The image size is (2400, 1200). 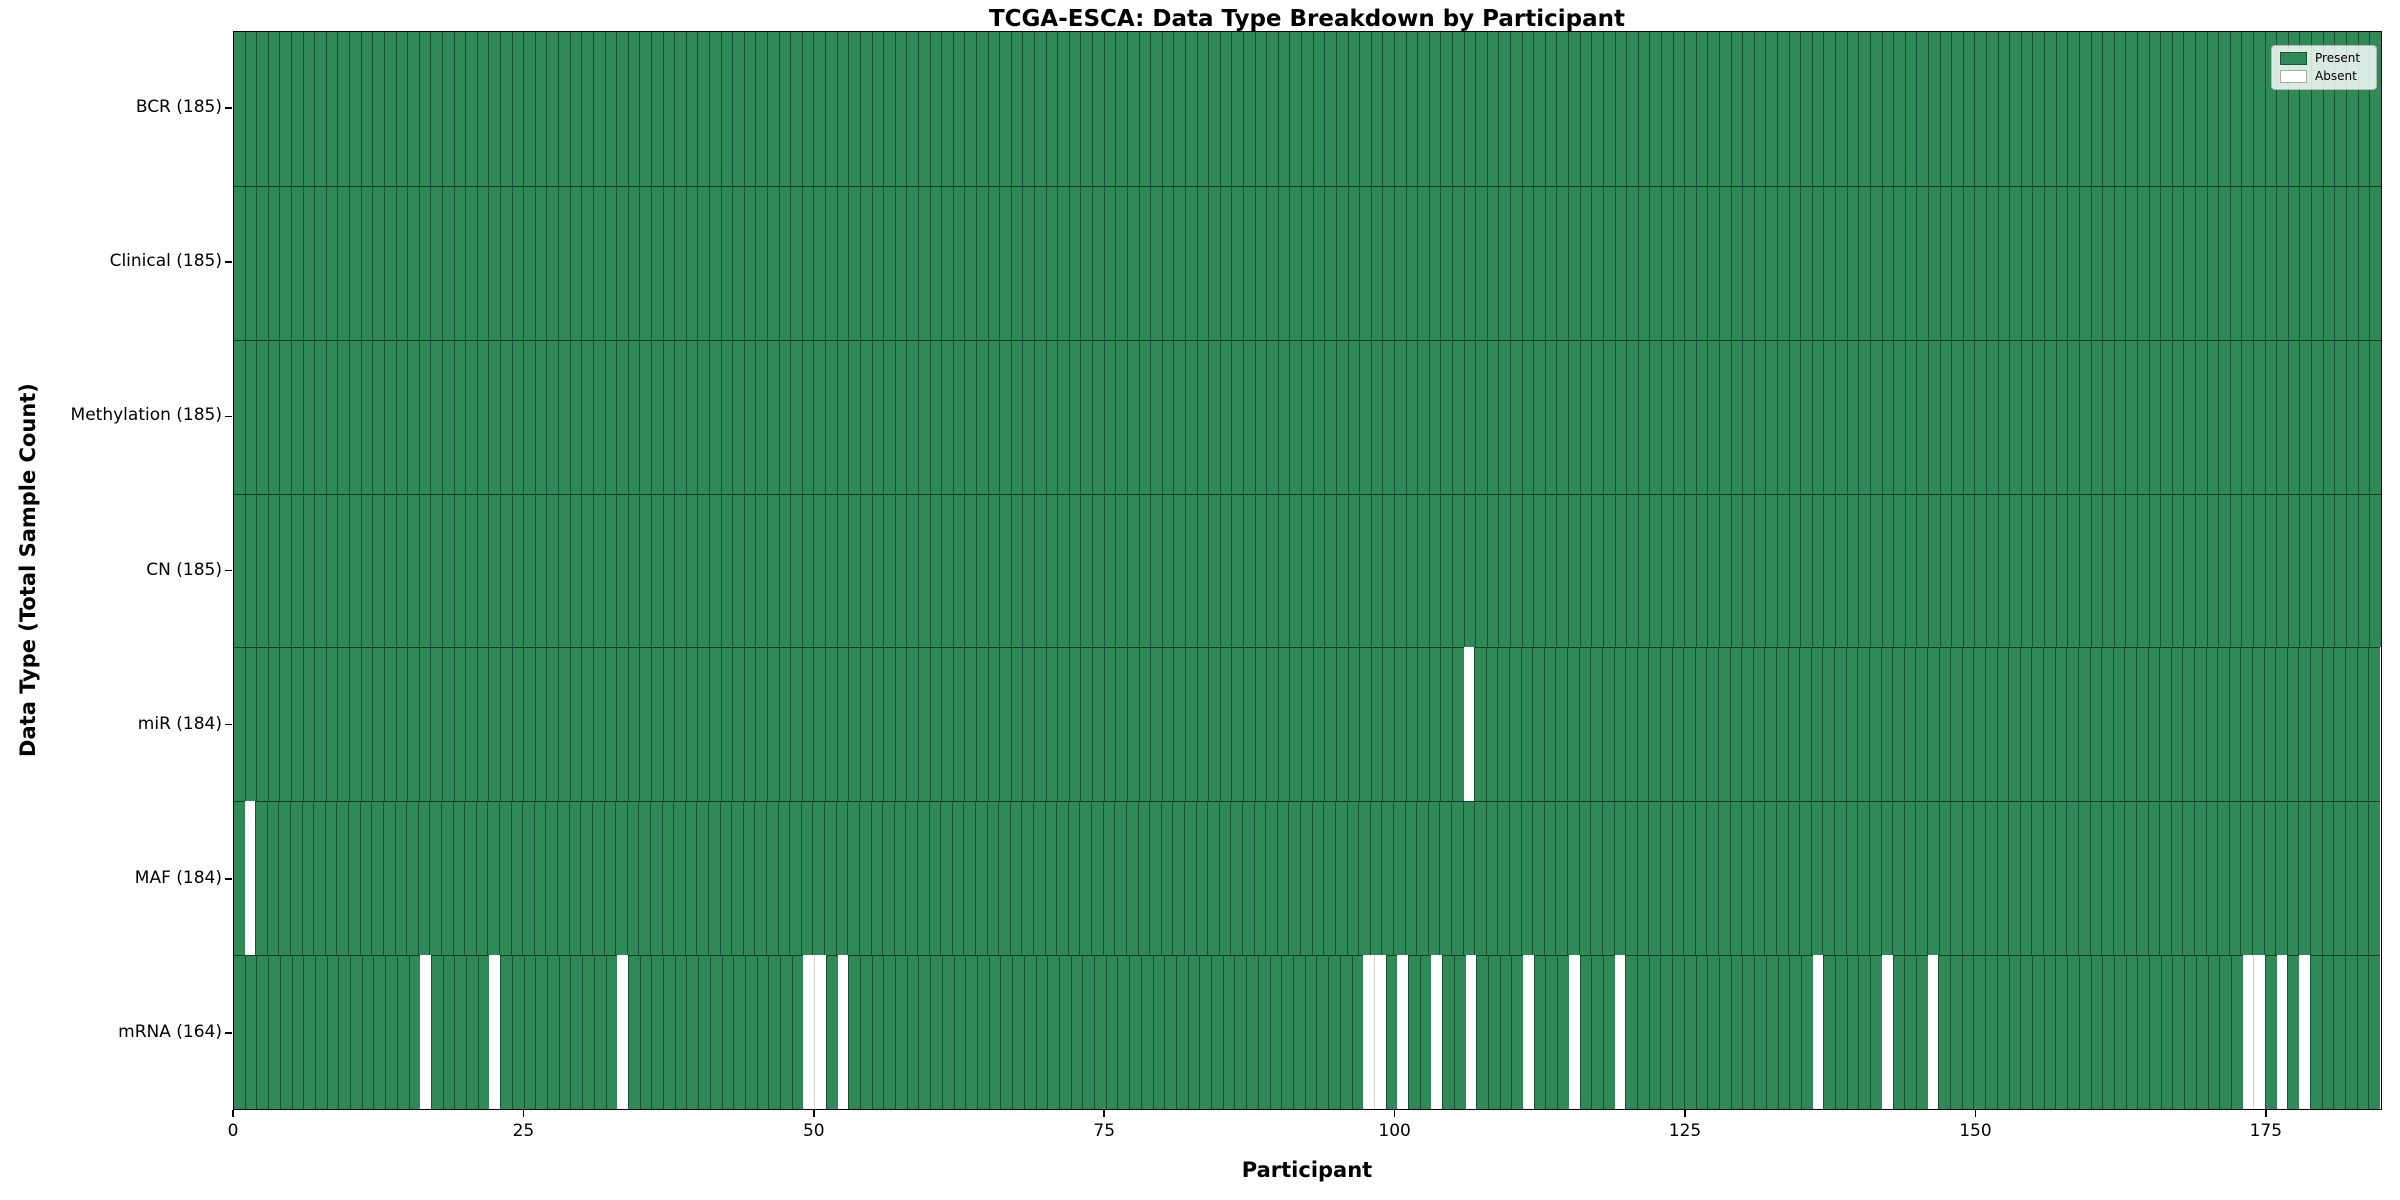 What do you see at coordinates (165, 261) in the screenshot?
I see `row-label-Clinical: Clinical (185)` at bounding box center [165, 261].